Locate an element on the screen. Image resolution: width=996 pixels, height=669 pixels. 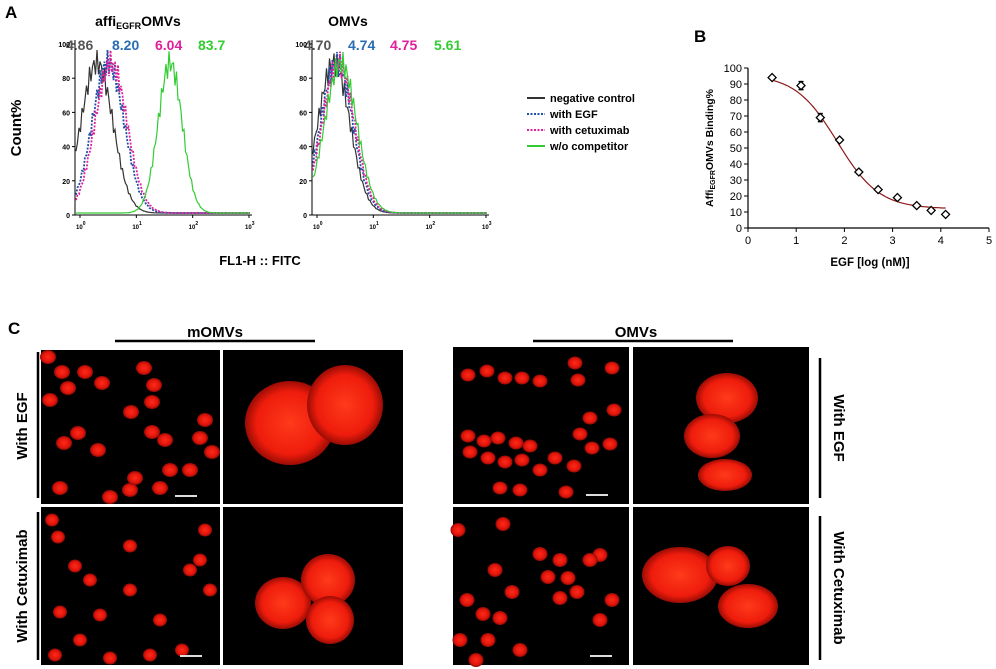
x-tick-label: 10² is located at coordinates (431, 226).